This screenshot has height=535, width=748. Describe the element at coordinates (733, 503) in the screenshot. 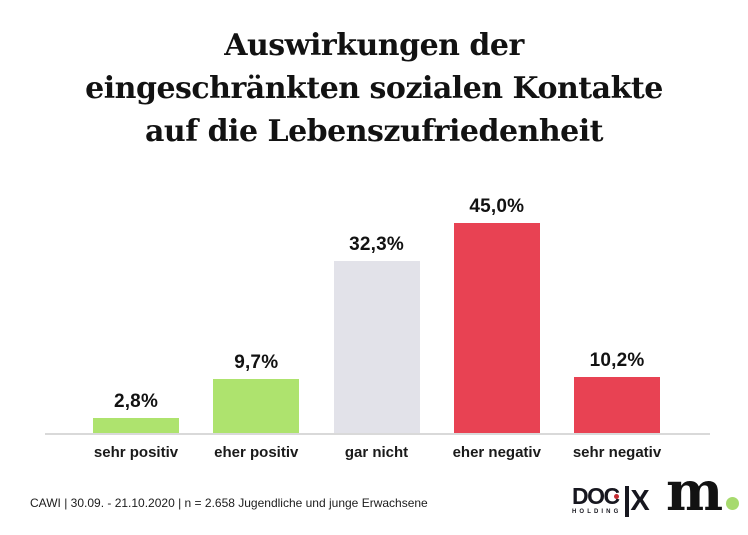

I see `marketagent-green-dot-icon` at that location.